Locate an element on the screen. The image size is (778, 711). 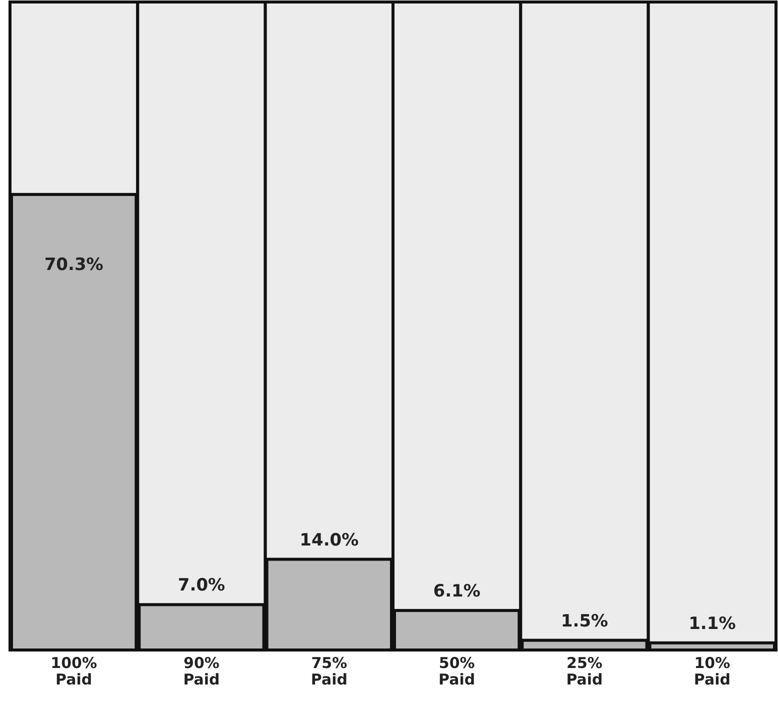
x-tick-label: 10% Paid is located at coordinates (712, 671).